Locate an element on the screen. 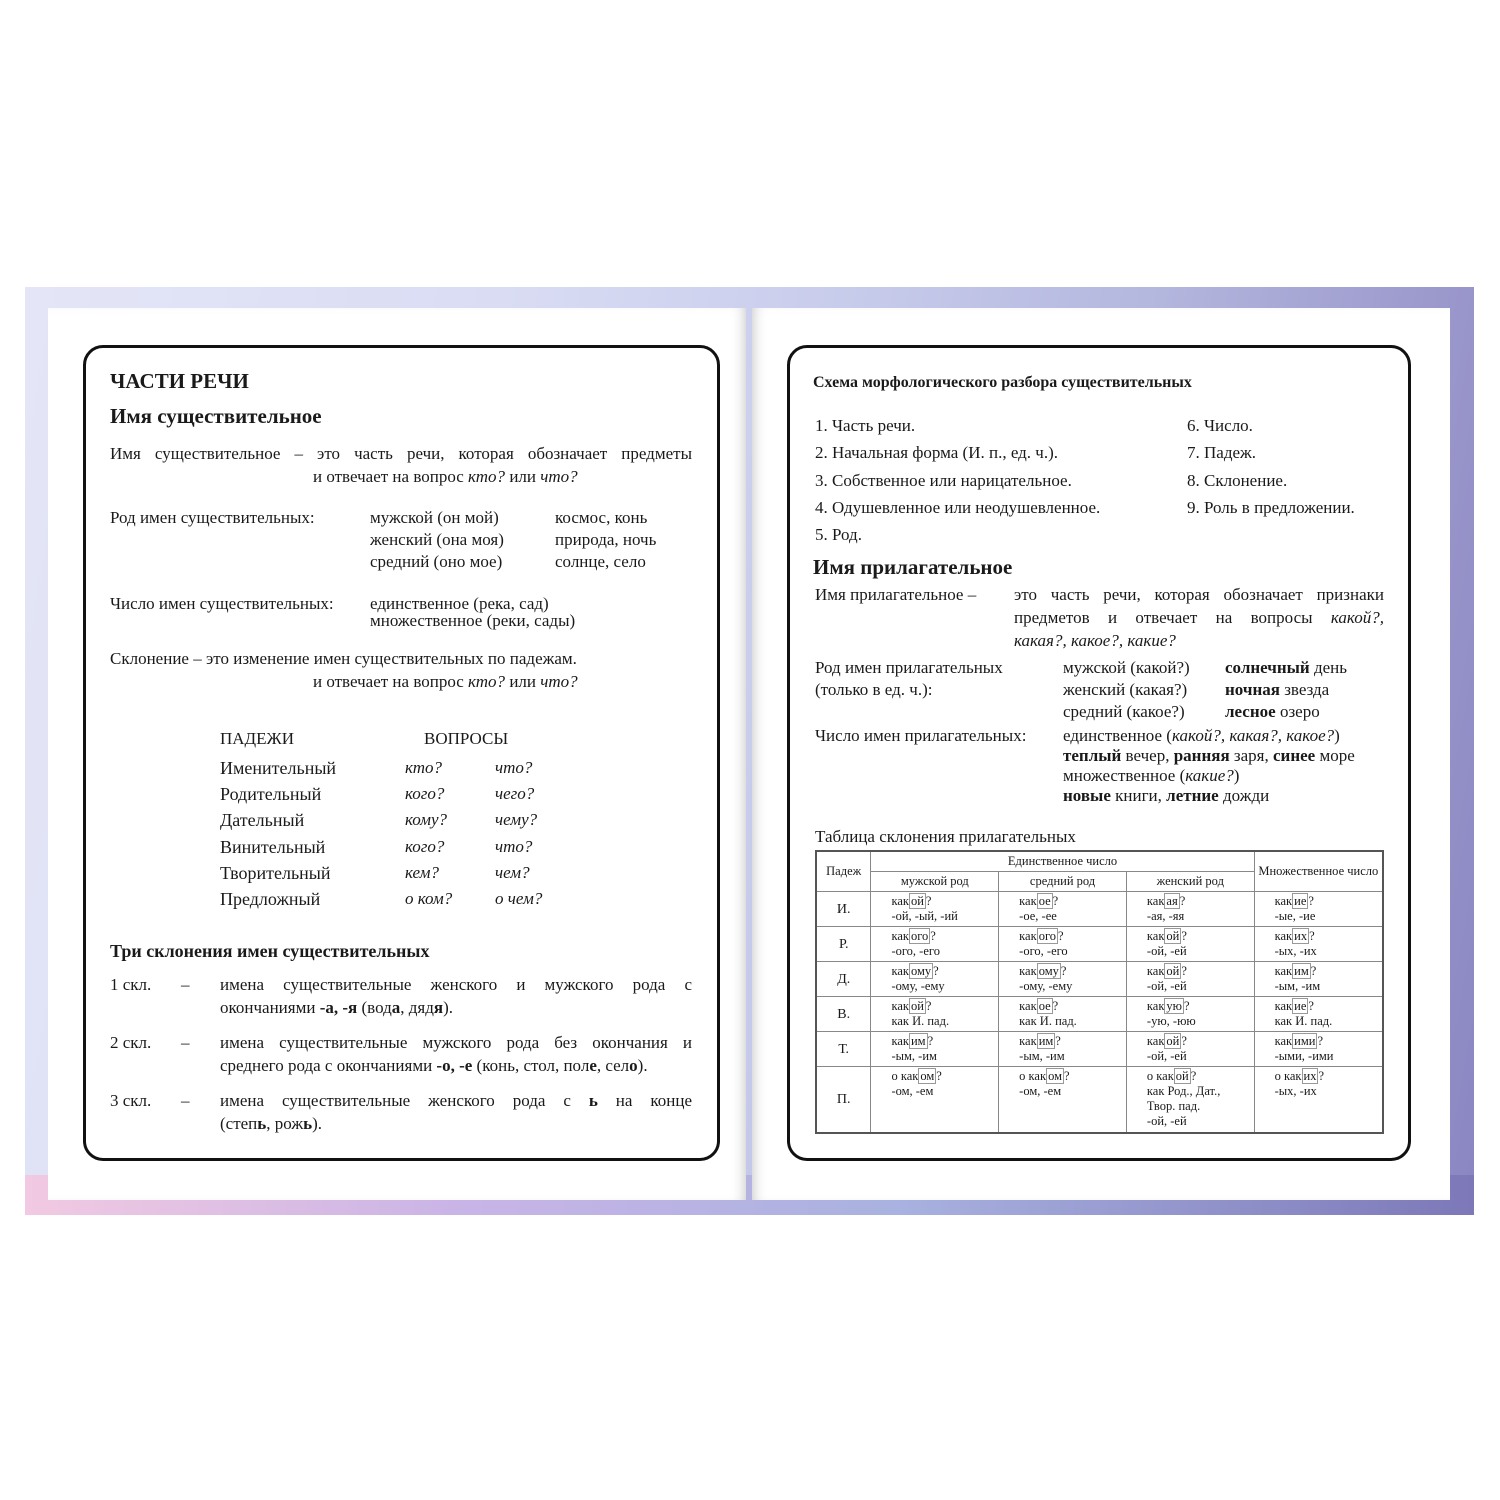  number-line: множественное (какие?) is located at coordinates (1151, 776).